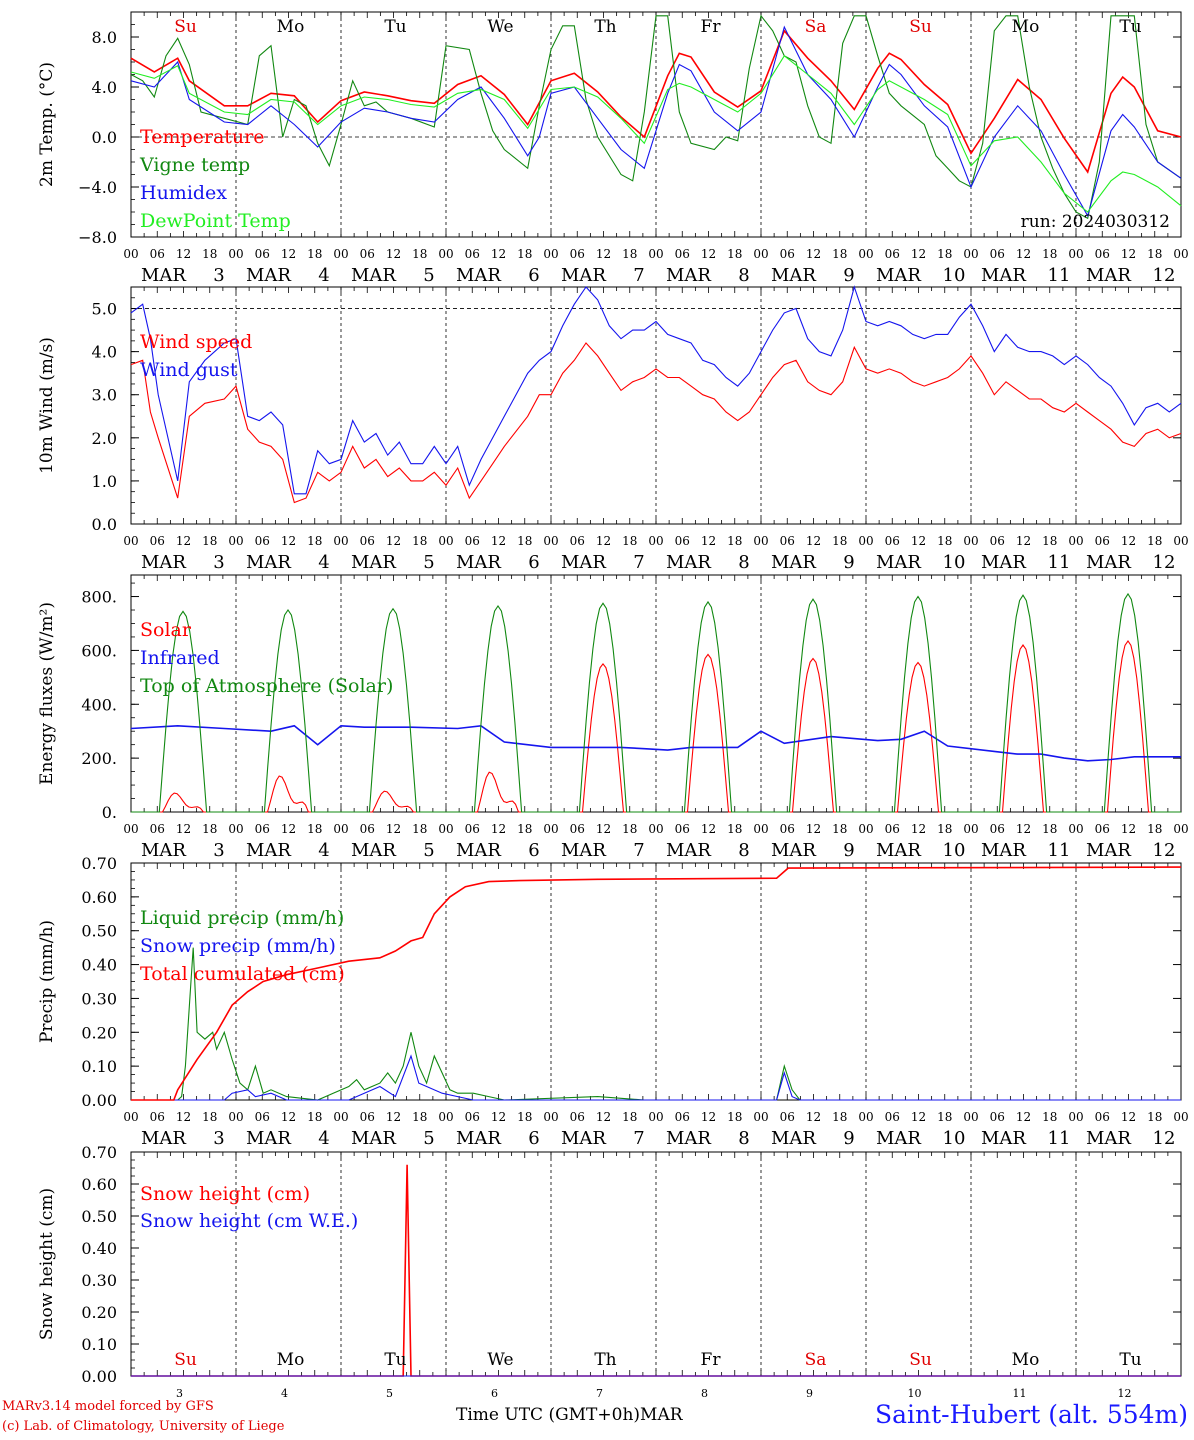 The height and width of the screenshot is (1440, 1194). What do you see at coordinates (656, 133) in the screenshot?
I see `series-dewpoint-temp` at bounding box center [656, 133].